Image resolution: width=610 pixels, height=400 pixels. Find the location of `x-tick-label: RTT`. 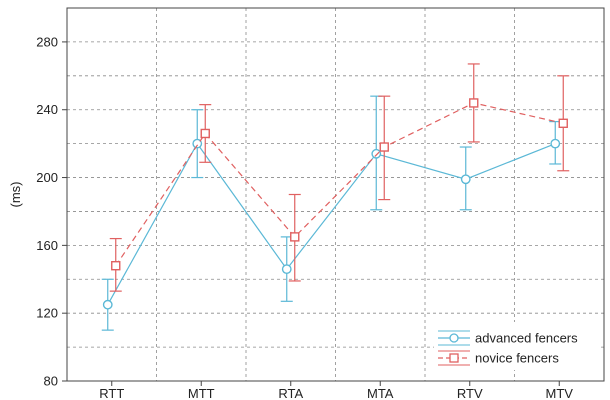

x-tick-label: RTT is located at coordinates (111, 393).